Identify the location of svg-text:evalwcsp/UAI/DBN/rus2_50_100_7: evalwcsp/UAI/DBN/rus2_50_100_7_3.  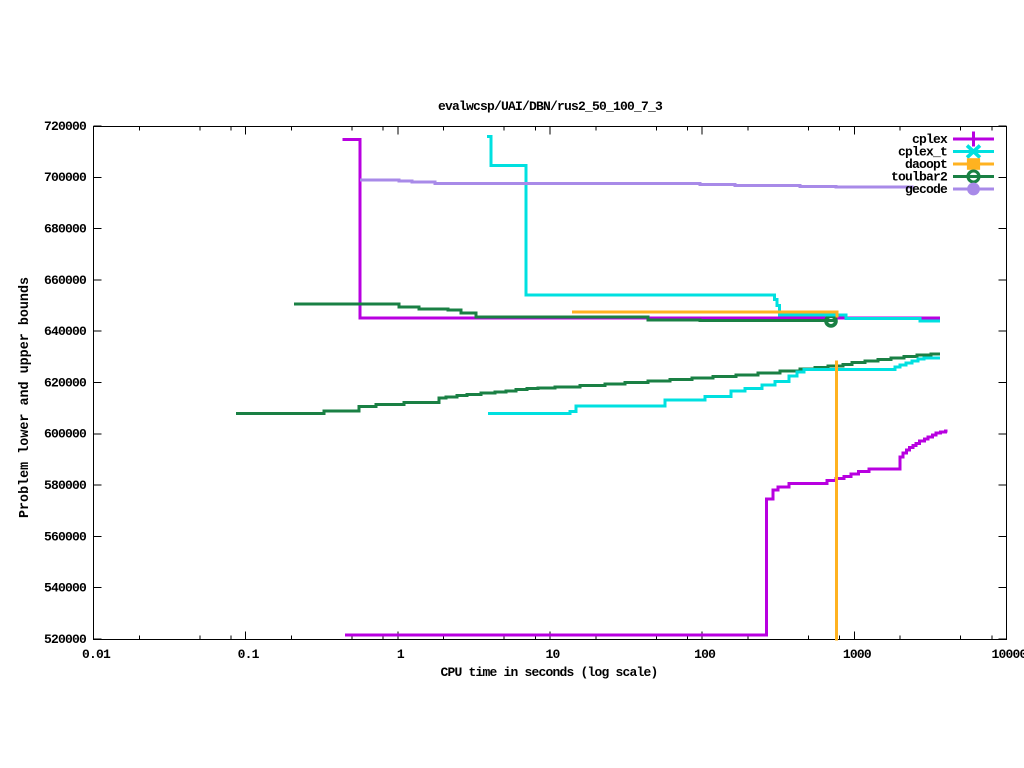
(550, 106).